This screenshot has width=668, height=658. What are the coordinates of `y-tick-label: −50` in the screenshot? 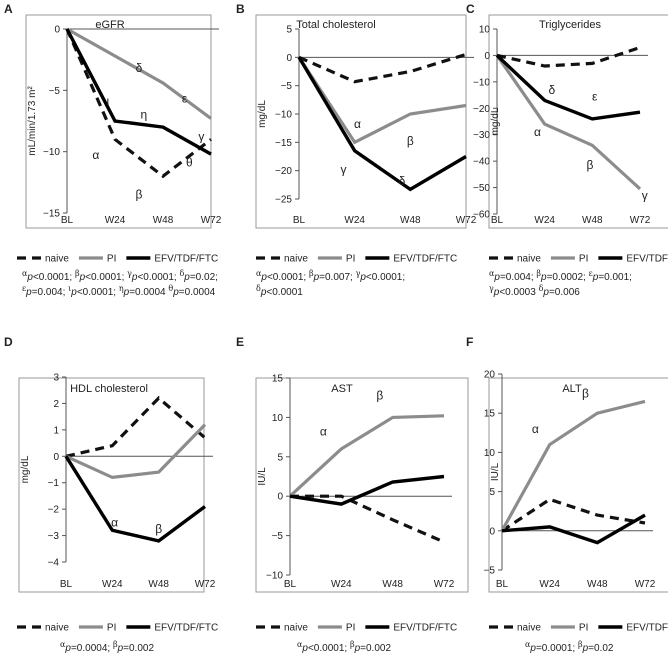 It's located at (481, 188).